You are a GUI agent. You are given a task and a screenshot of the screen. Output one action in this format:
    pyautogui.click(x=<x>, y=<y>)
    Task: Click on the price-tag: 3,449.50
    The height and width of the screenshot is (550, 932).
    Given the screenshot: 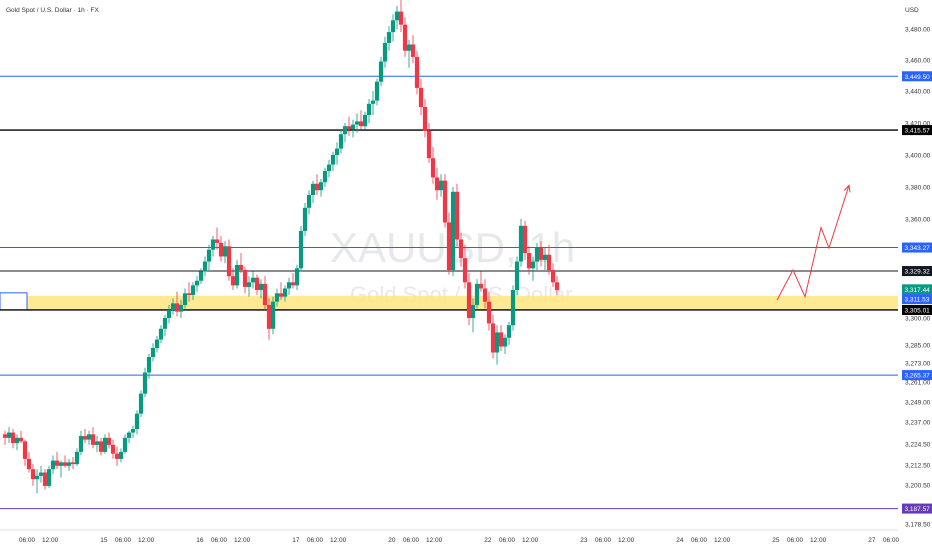 What is the action you would take?
    pyautogui.click(x=917, y=76)
    